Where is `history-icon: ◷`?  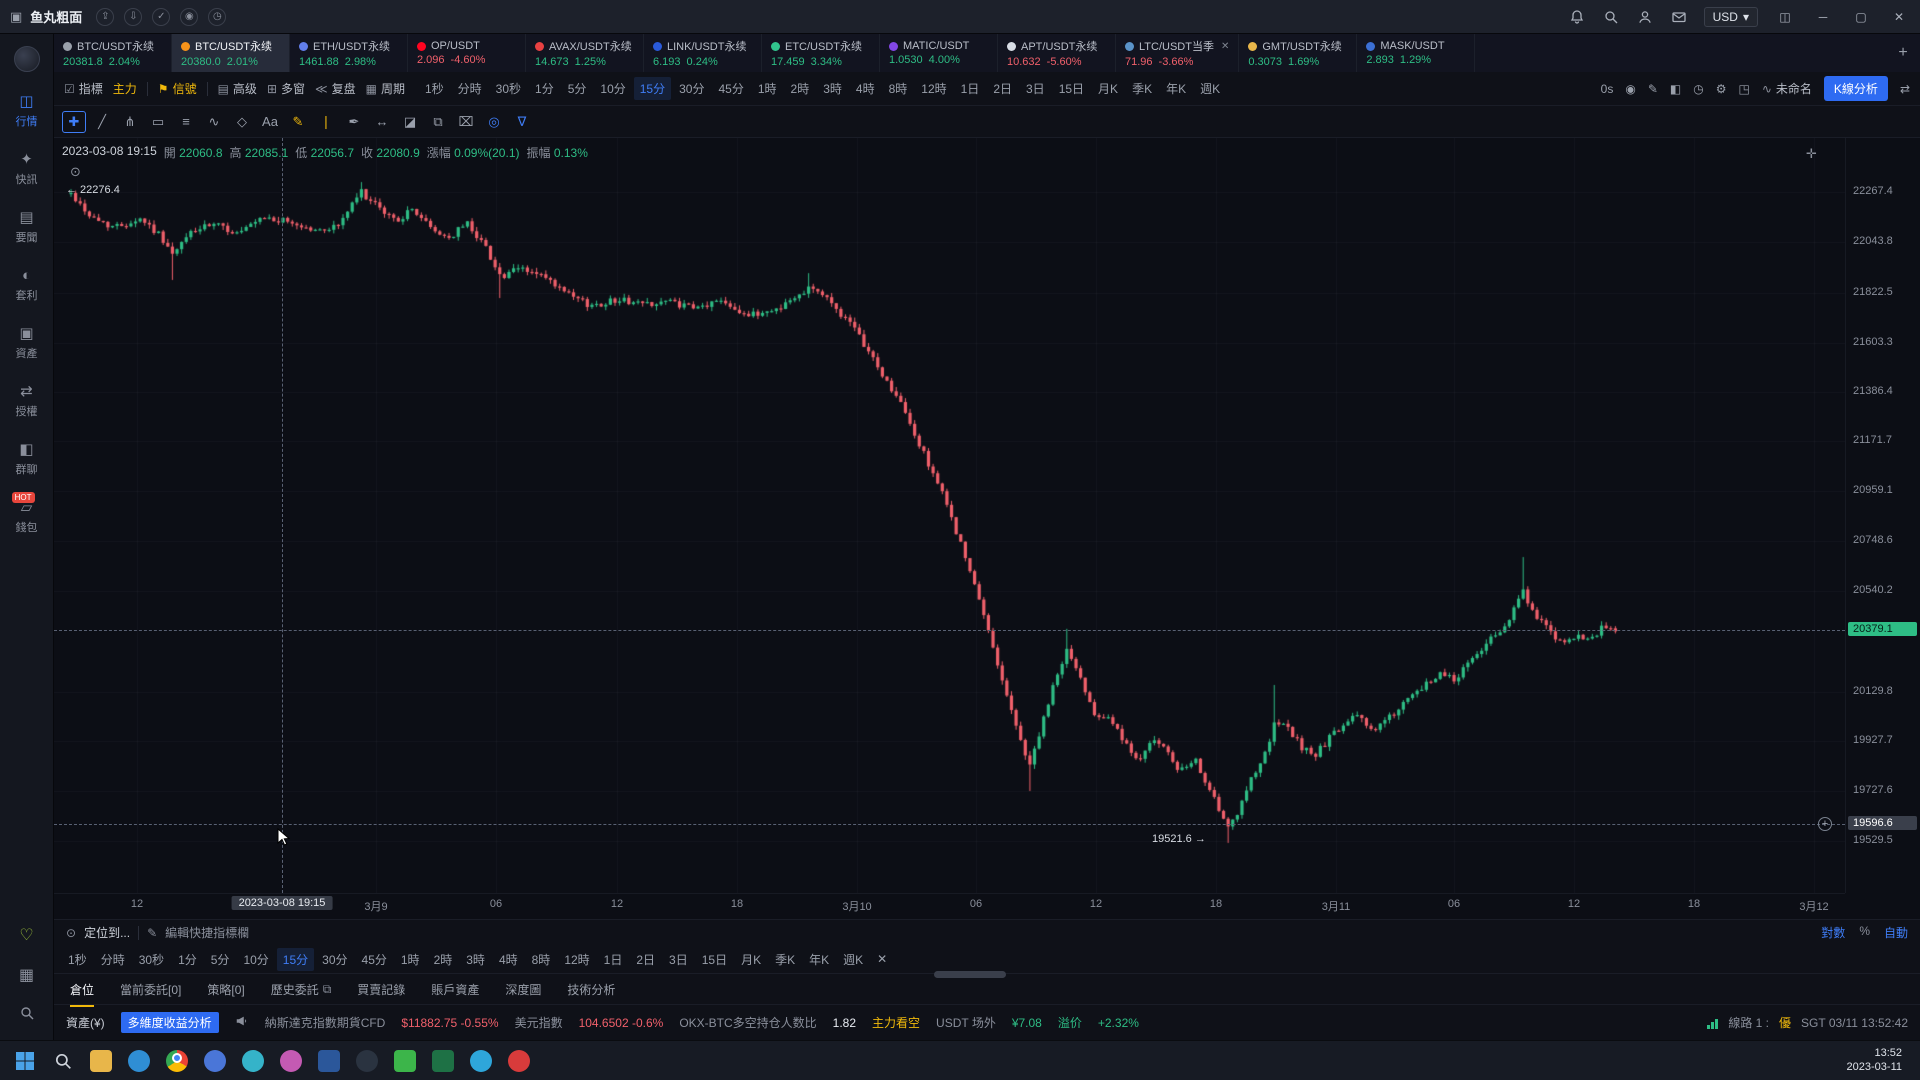
history-icon: ◷ is located at coordinates (217, 16).